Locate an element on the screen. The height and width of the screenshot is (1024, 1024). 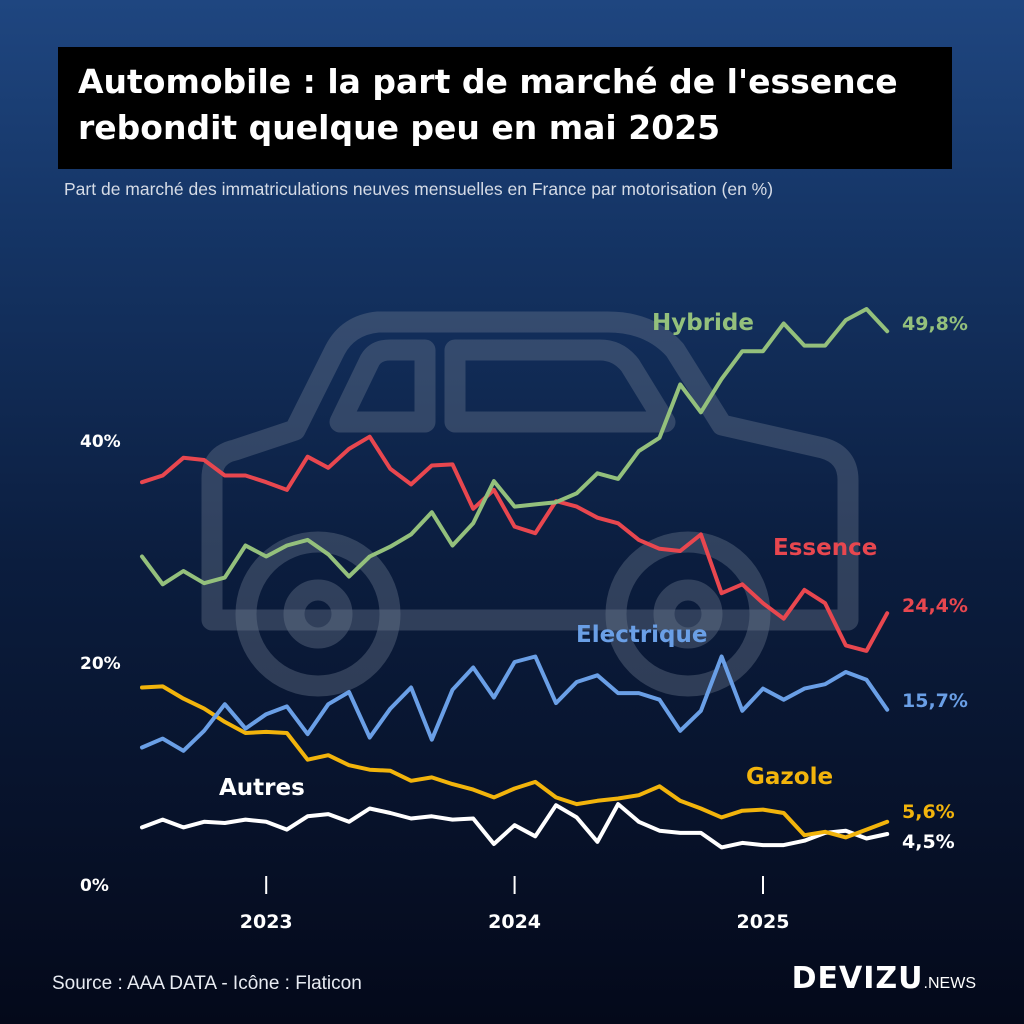
series-end-value-gazole: 5,6% is located at coordinates (928, 812).